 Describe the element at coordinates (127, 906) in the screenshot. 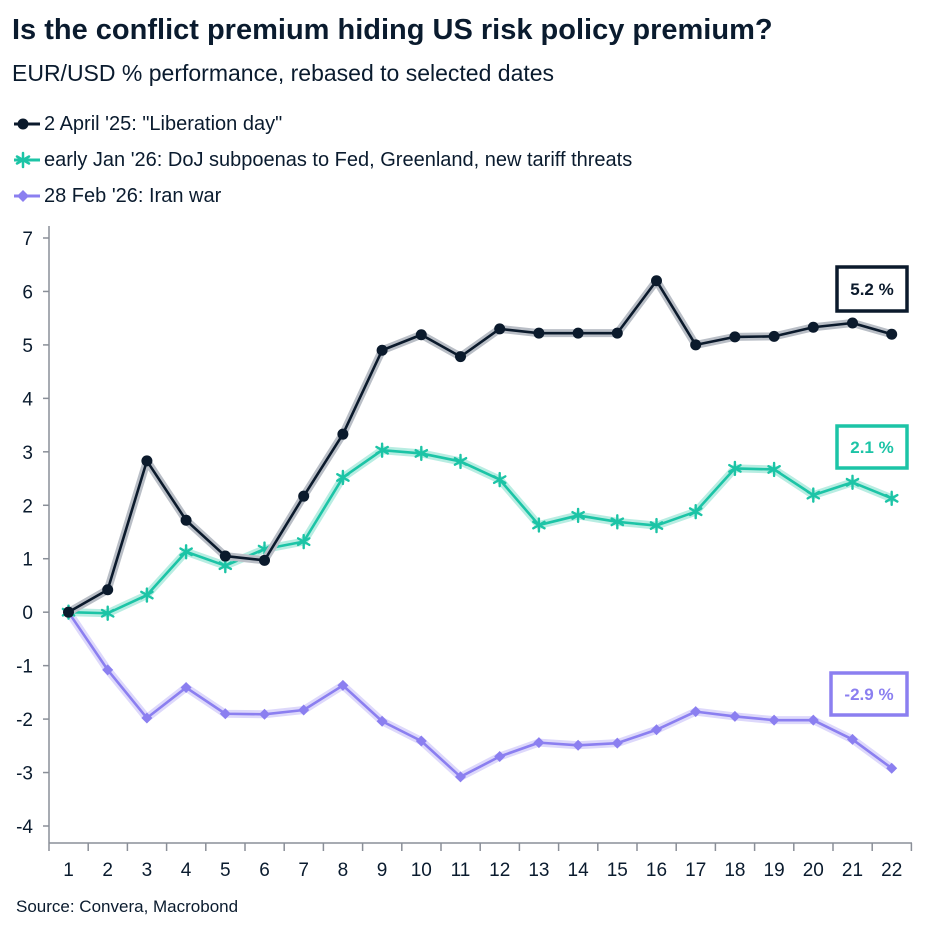

I see `source-note: Source: Convera, Macrobond` at that location.